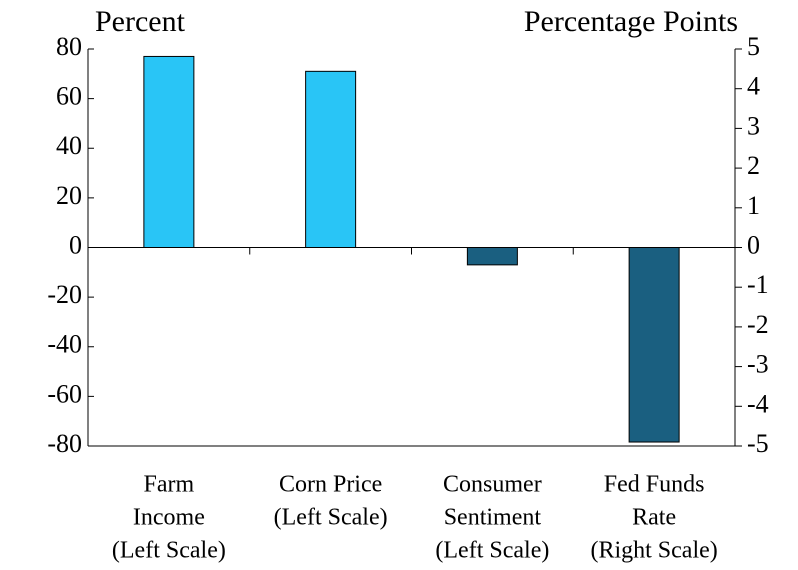 This screenshot has height=570, width=798. I want to click on x-tick-label: Corn Price, so click(330, 485).